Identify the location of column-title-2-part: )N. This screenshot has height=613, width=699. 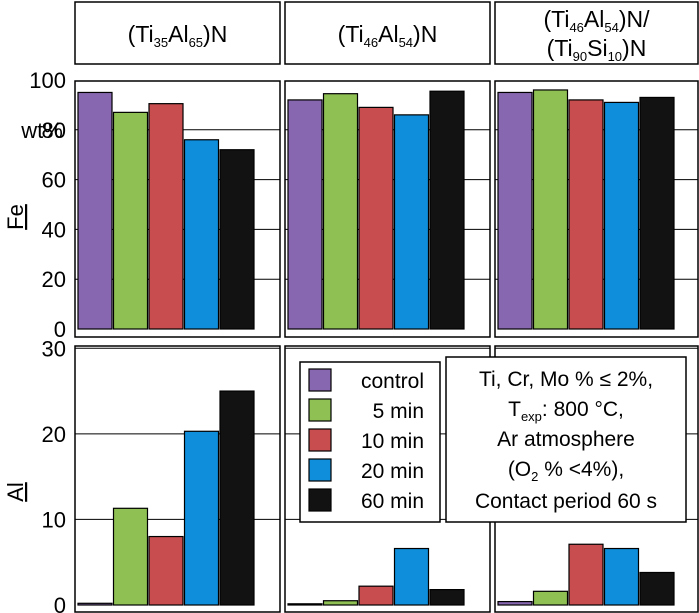
(425, 34).